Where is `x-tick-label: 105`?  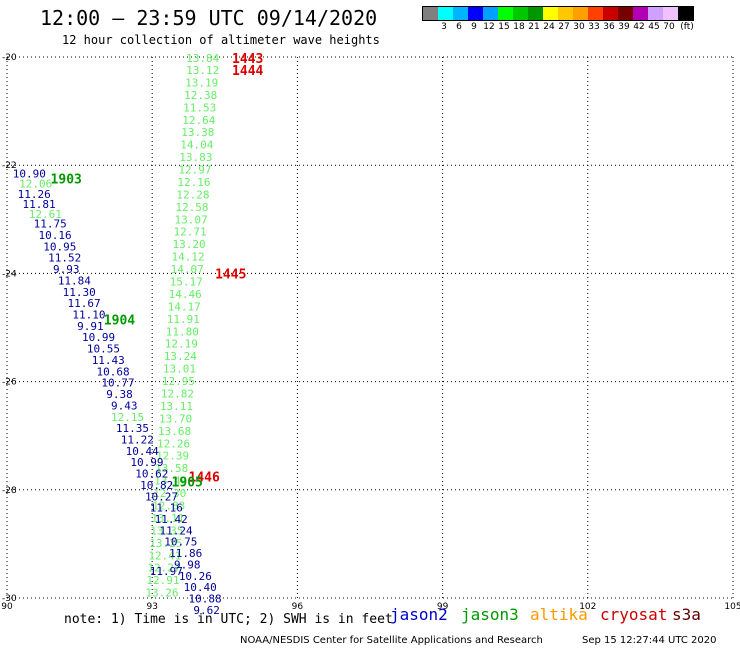 x-tick-label: 105 is located at coordinates (732, 607).